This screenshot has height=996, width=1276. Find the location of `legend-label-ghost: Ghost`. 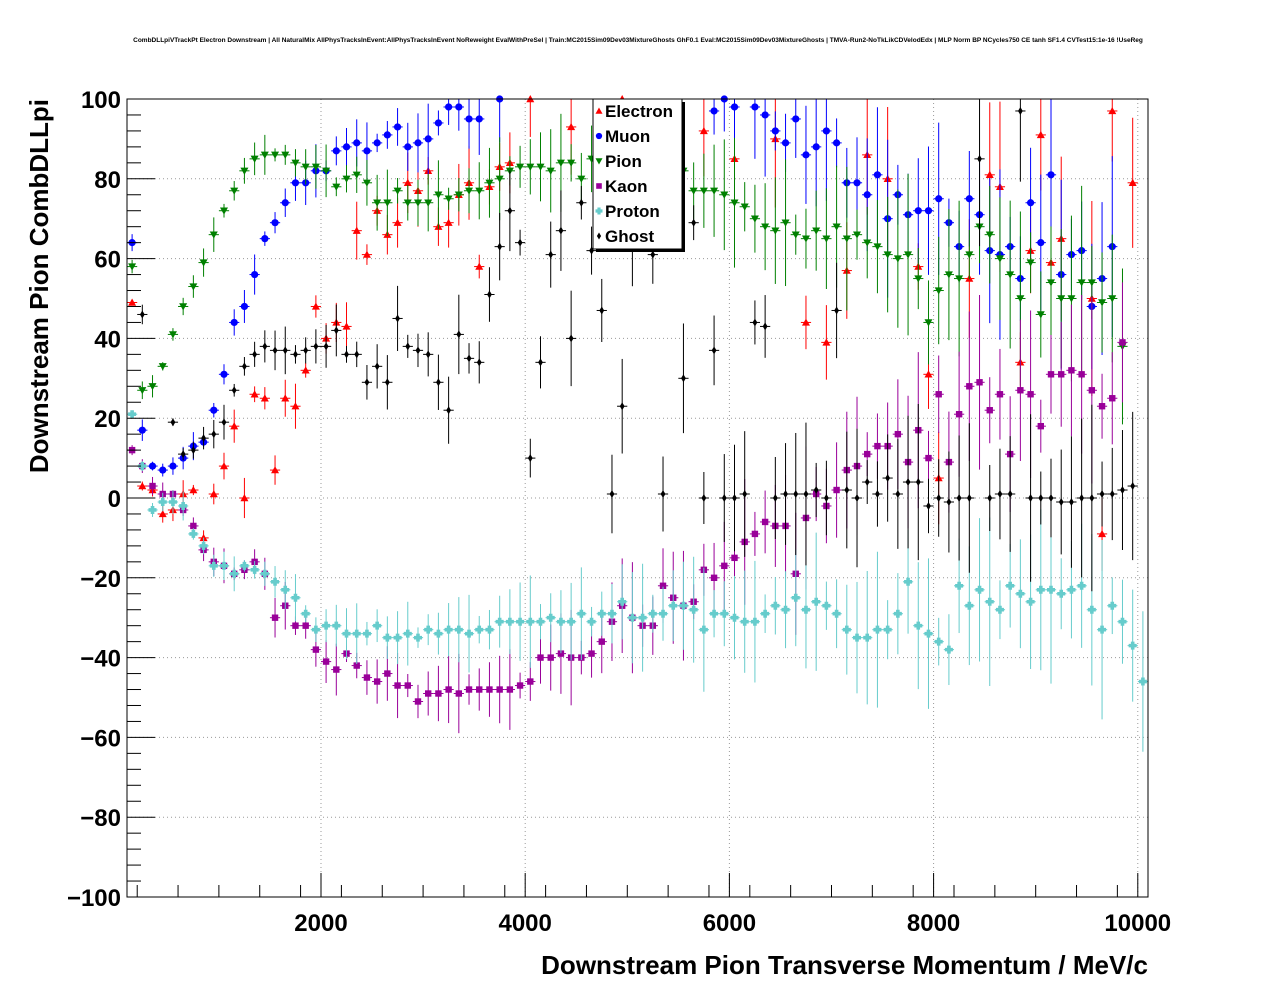

legend-label-ghost: Ghost is located at coordinates (629, 236).